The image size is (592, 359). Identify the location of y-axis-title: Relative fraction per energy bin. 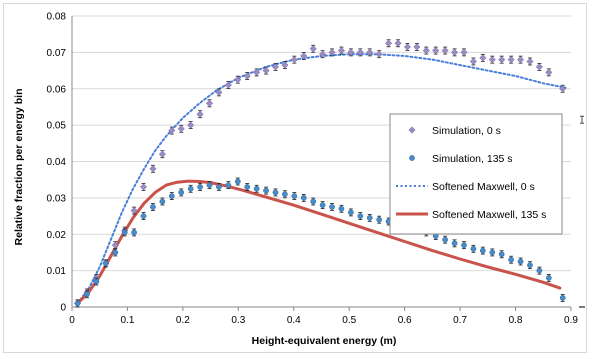
(19, 167).